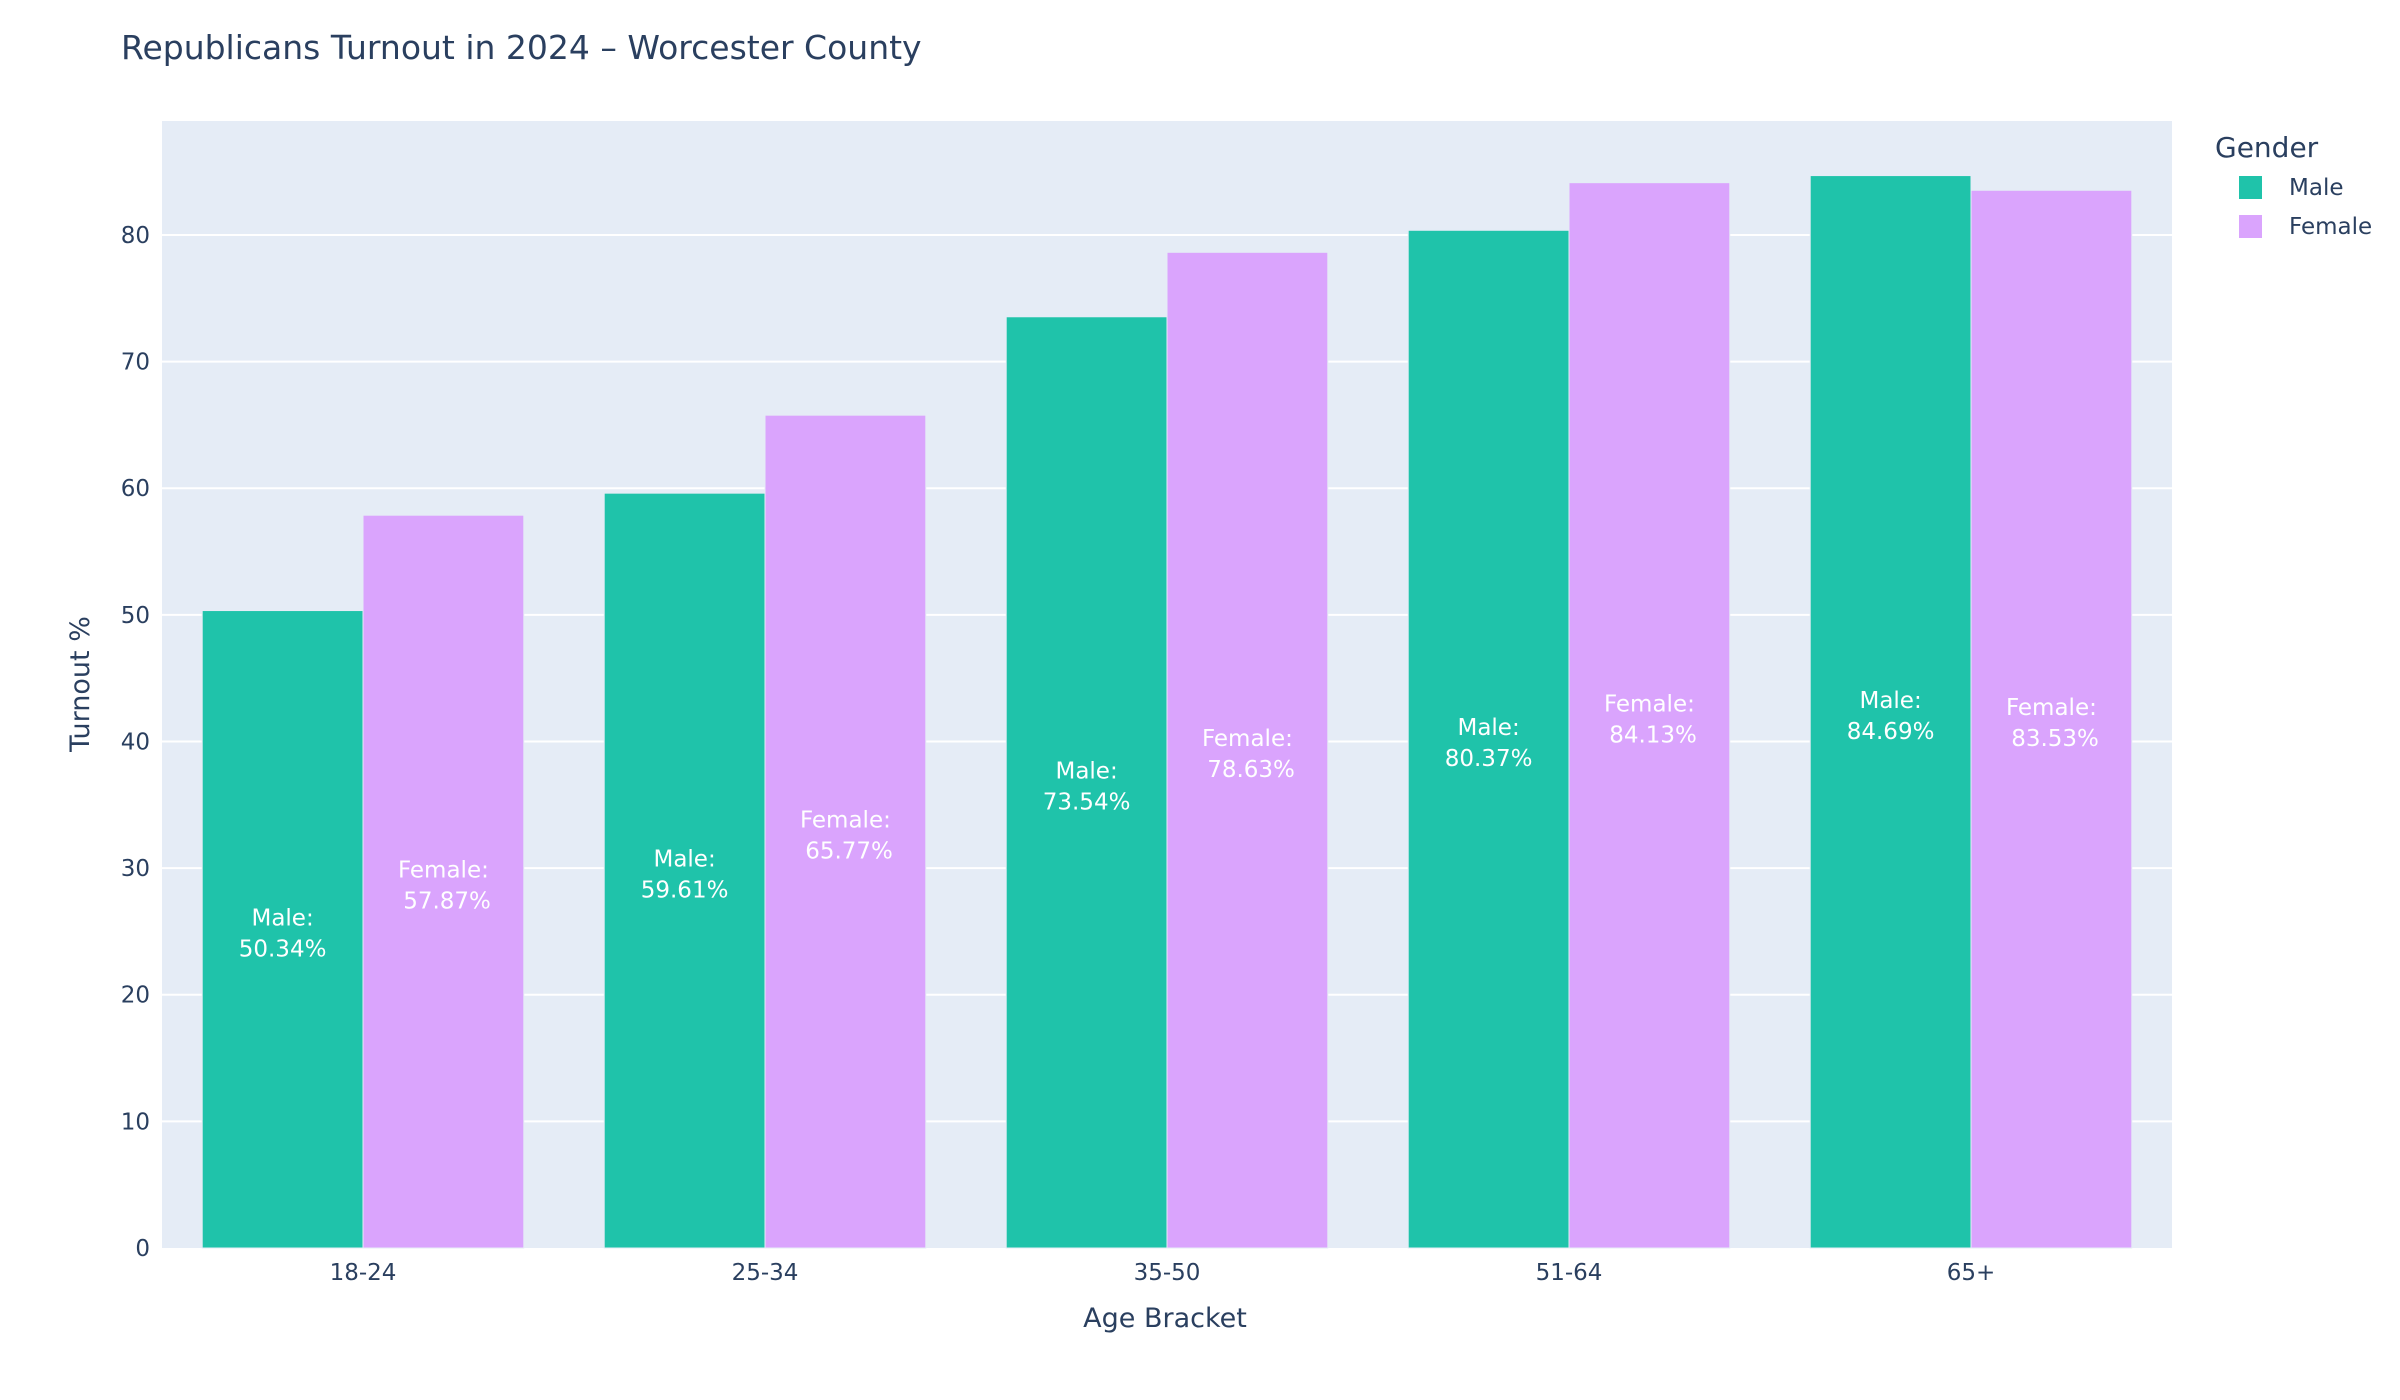 This screenshot has width=2400, height=1400. Describe the element at coordinates (135, 869) in the screenshot. I see `y-tick-label: 30` at that location.